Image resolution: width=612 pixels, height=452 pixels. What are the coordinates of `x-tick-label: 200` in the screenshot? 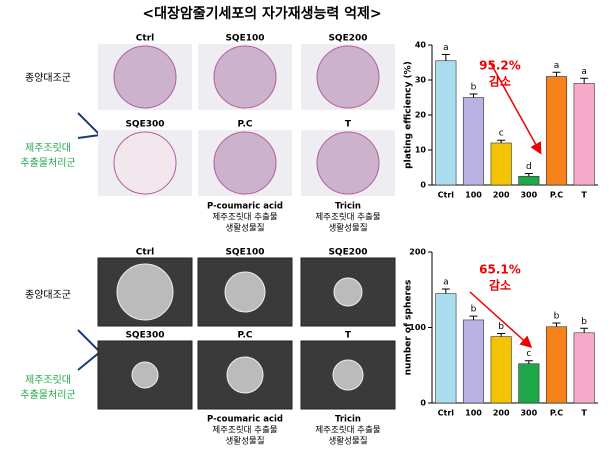 It's located at (501, 195).